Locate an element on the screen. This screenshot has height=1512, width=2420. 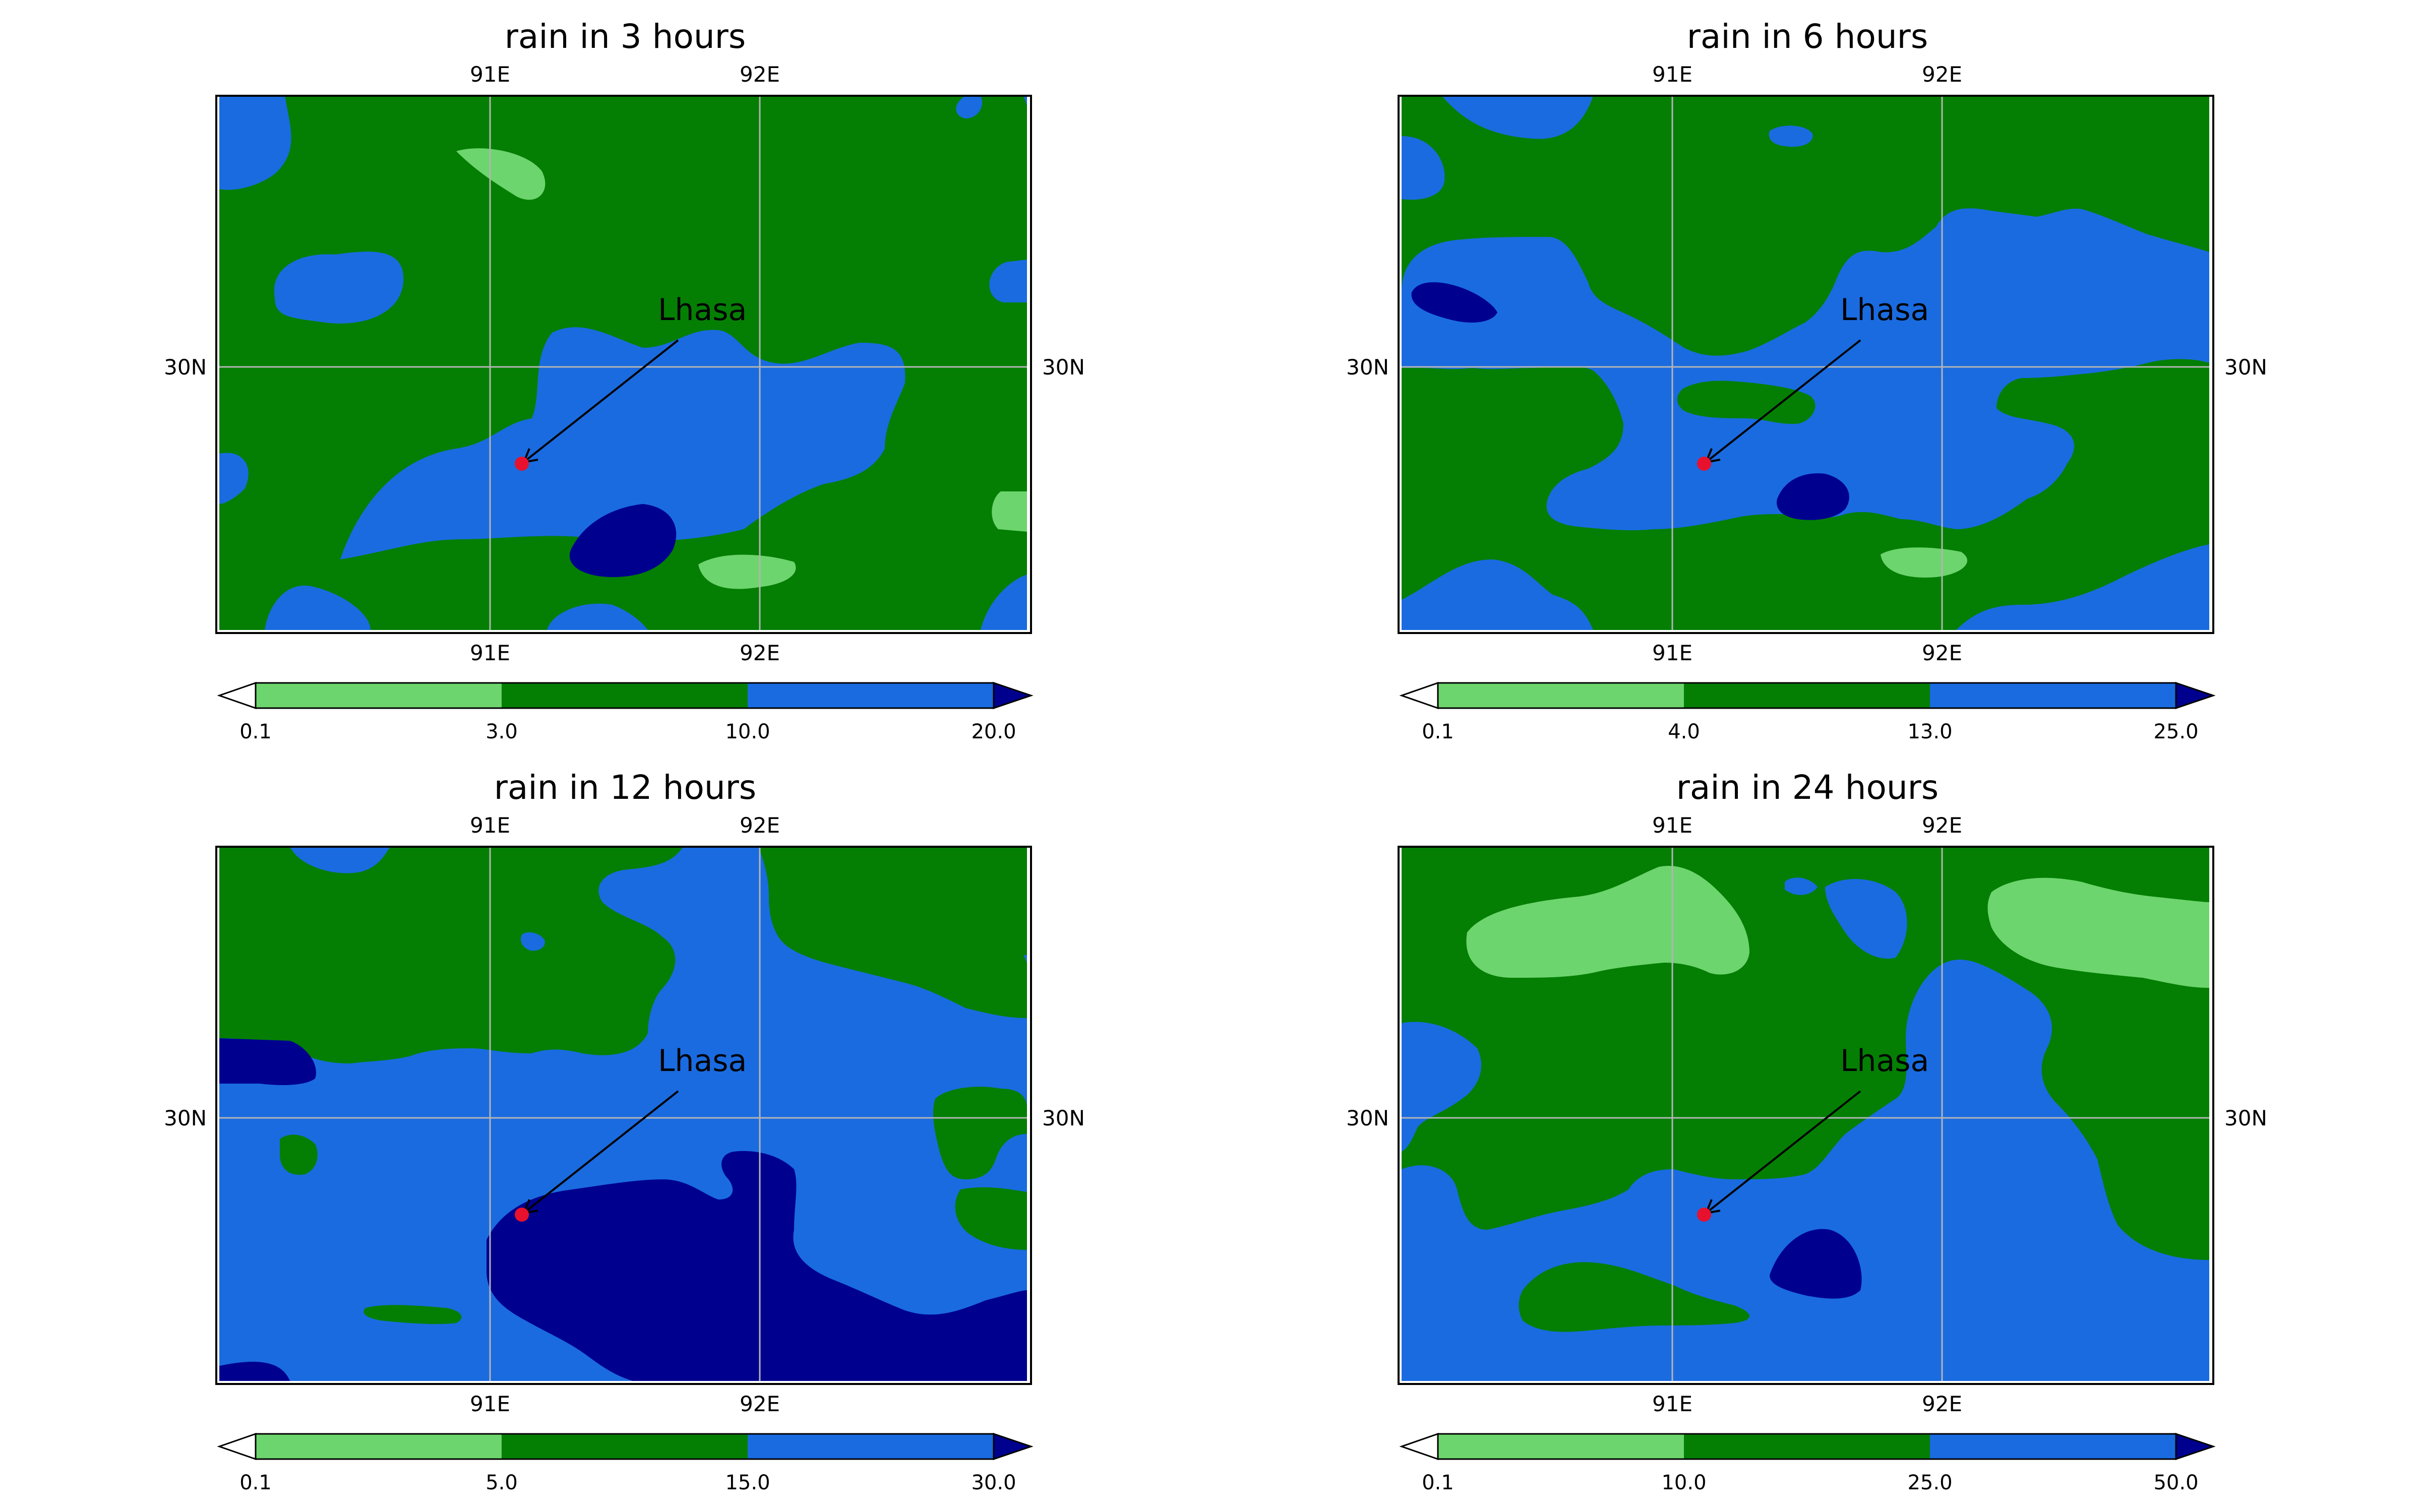
colorbar-tick: 50.0 is located at coordinates (2175, 1482).